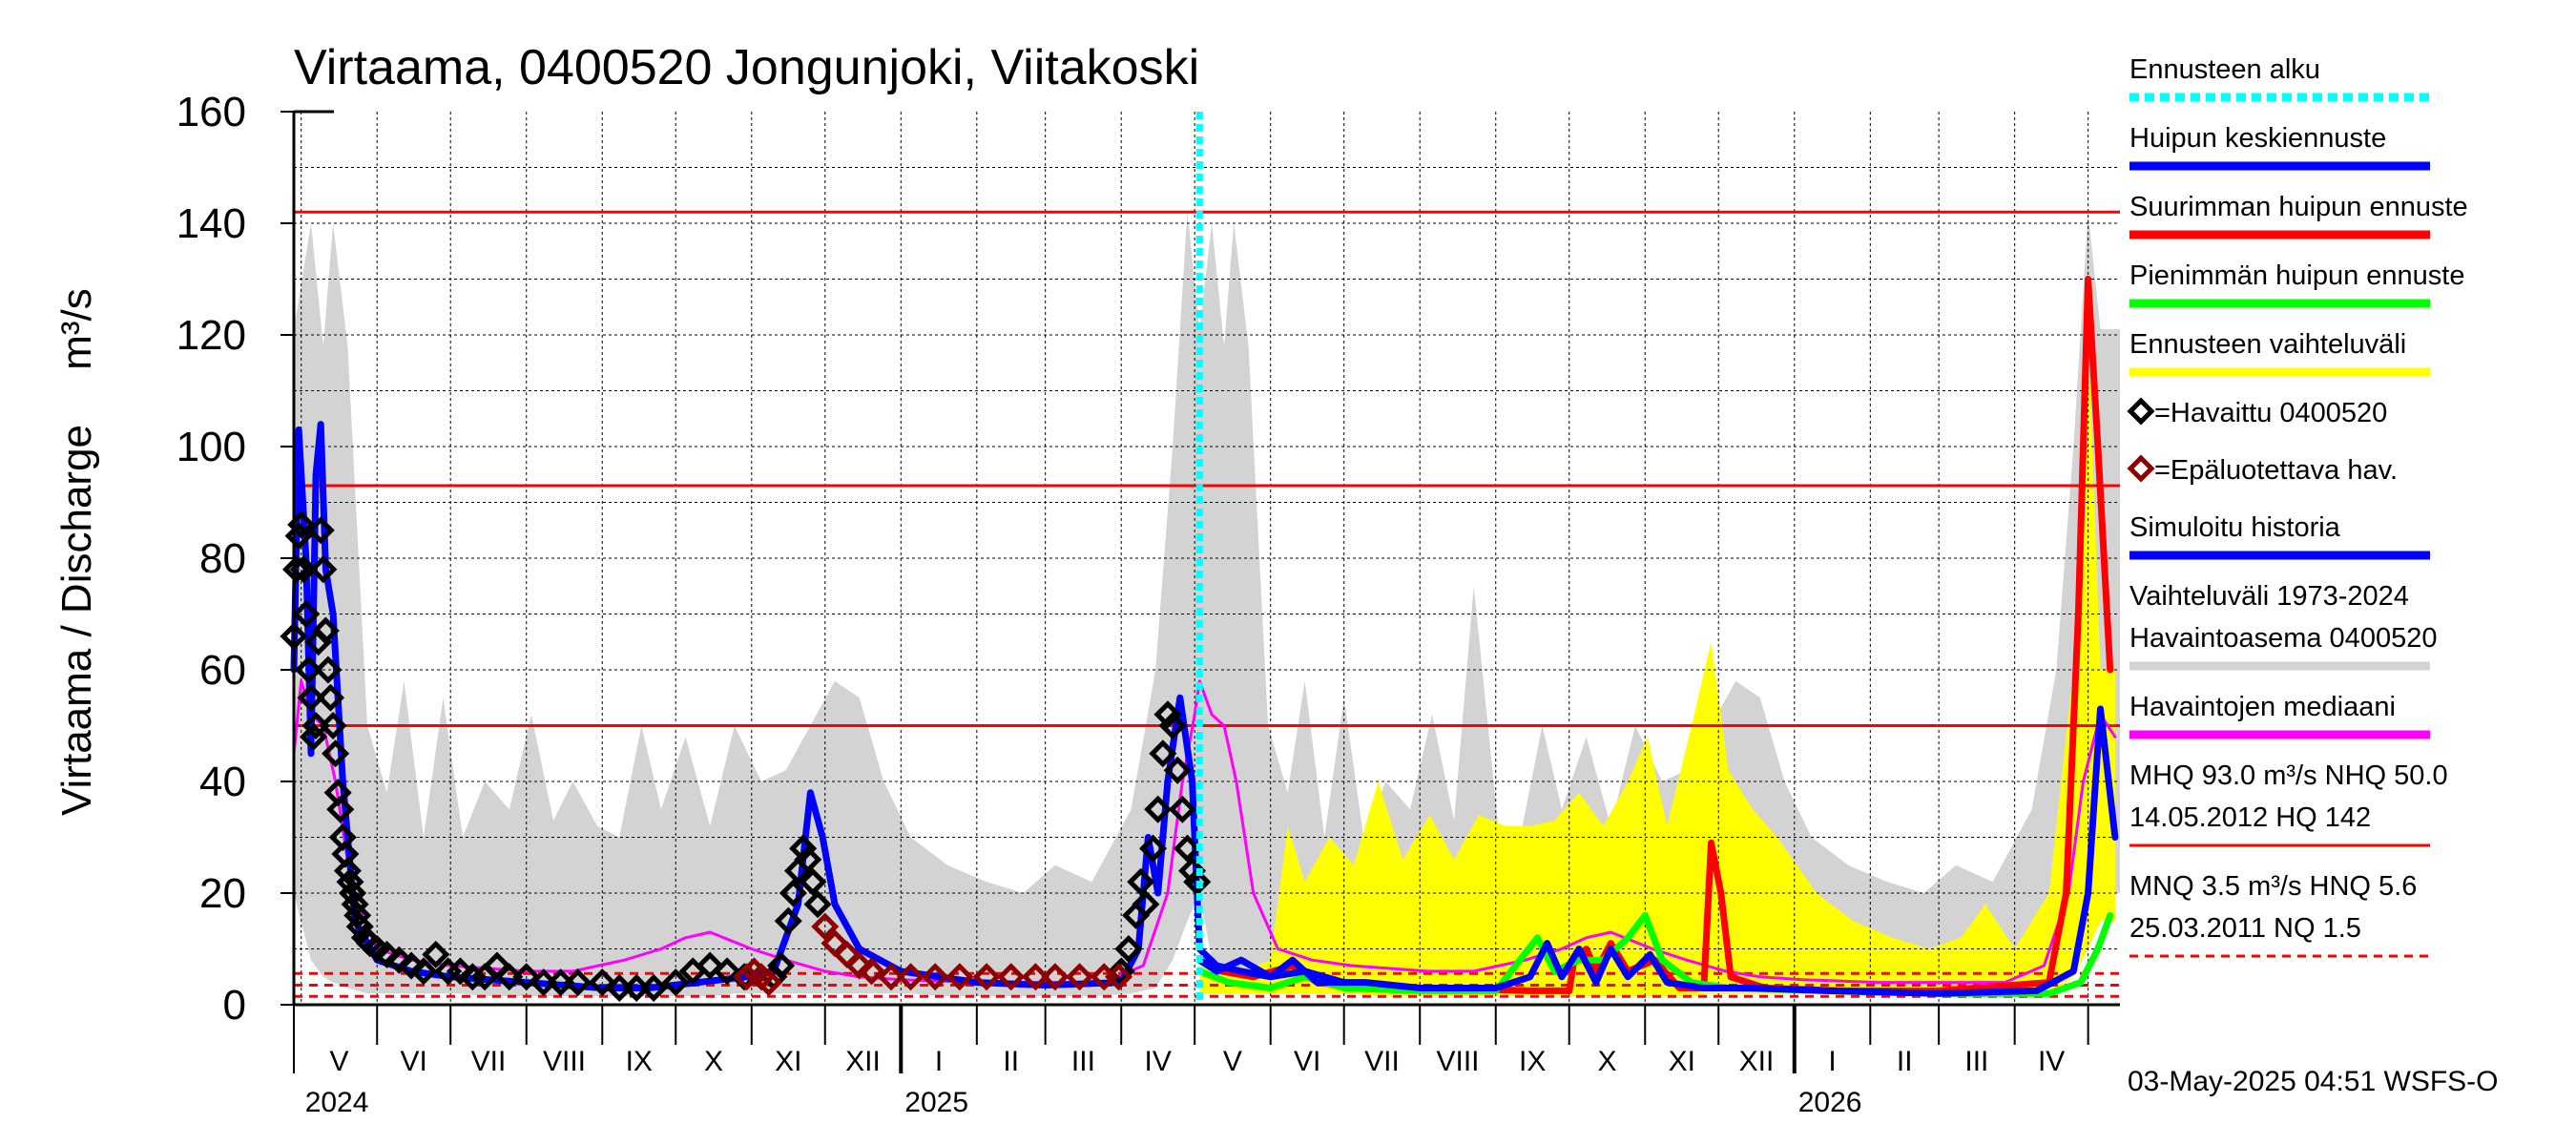 This screenshot has height=1145, width=2576. Describe the element at coordinates (2235, 527) in the screenshot. I see `legend-label: Simuloitu historia` at that location.